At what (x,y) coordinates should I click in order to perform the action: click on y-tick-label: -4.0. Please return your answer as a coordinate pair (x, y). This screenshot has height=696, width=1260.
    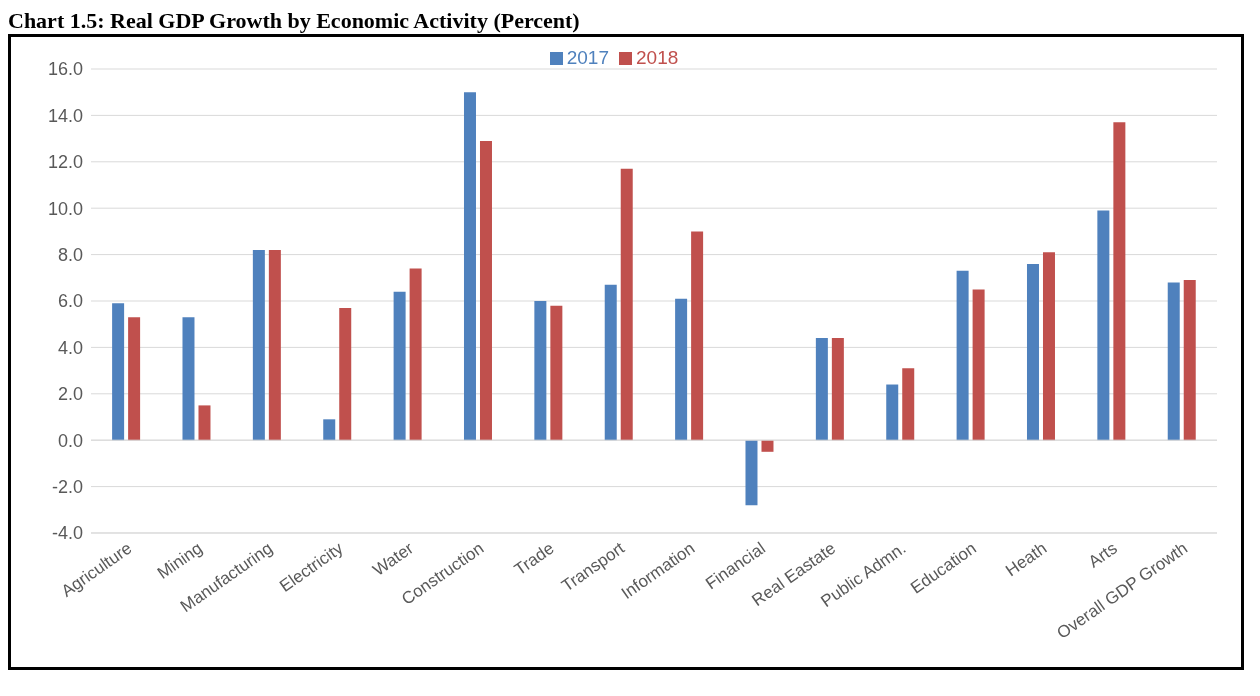
    Looking at the image, I should click on (67, 533).